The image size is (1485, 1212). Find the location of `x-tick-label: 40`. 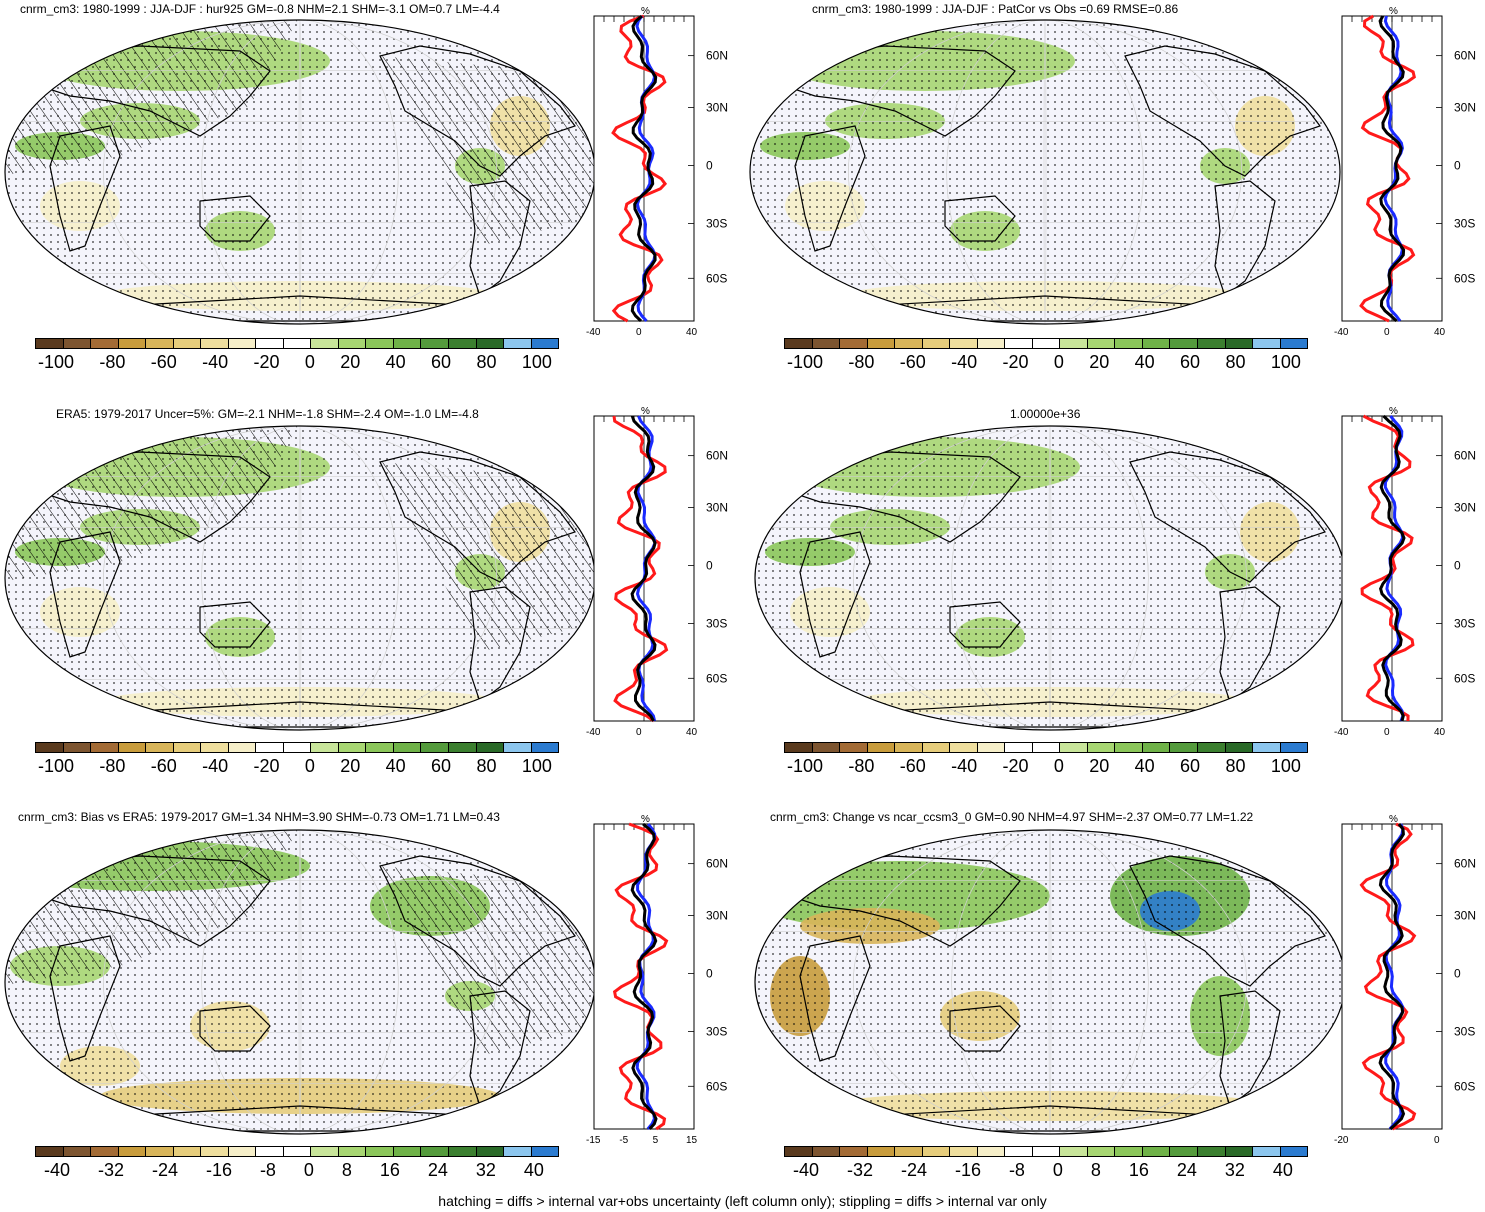

x-tick-label: 40 is located at coordinates (1440, 332).